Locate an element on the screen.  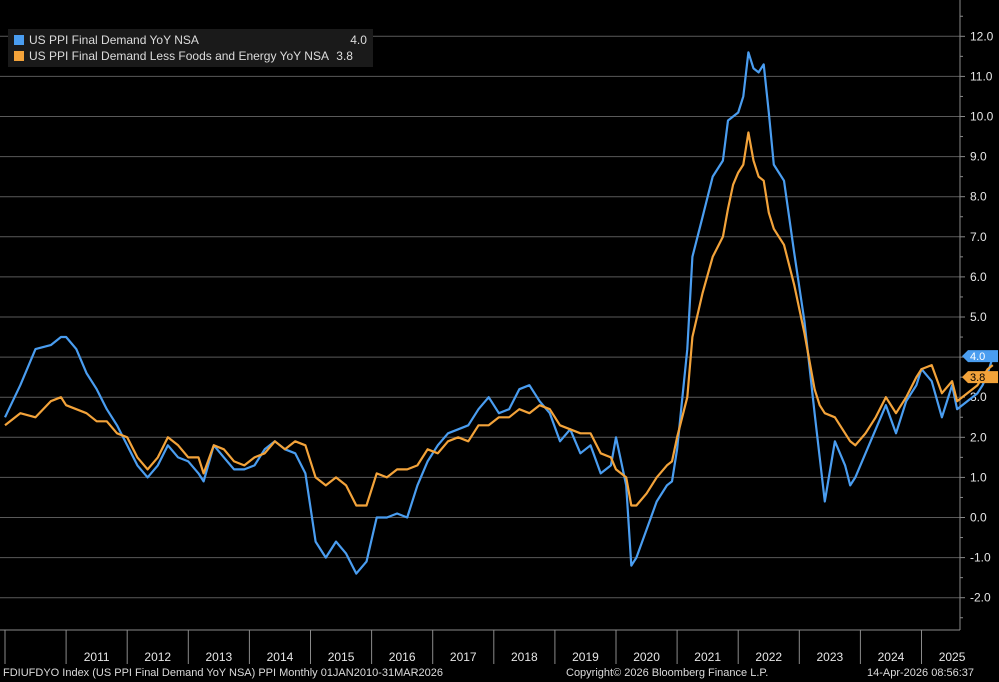
y-tick-label: -1.0 is located at coordinates (980, 558).